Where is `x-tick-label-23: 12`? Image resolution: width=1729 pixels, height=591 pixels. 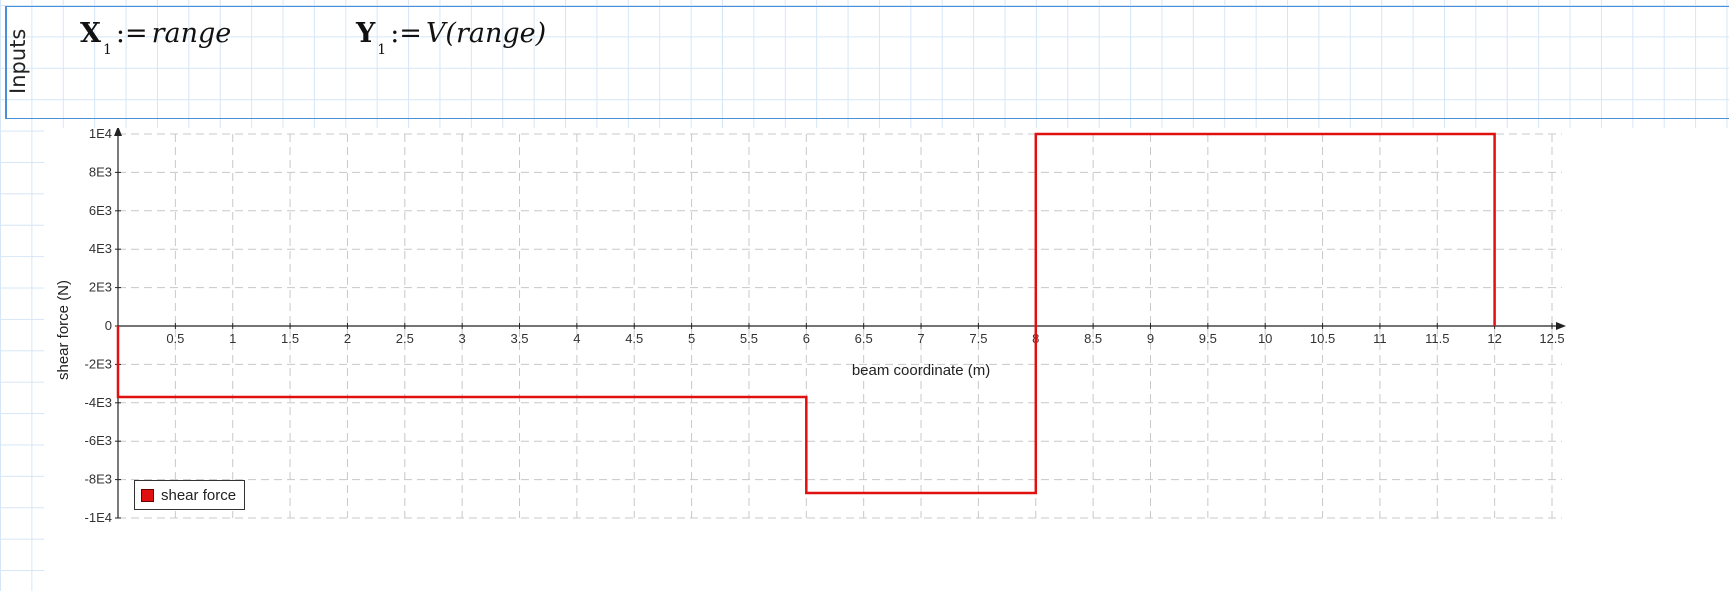 x-tick-label-23: 12 is located at coordinates (1494, 338).